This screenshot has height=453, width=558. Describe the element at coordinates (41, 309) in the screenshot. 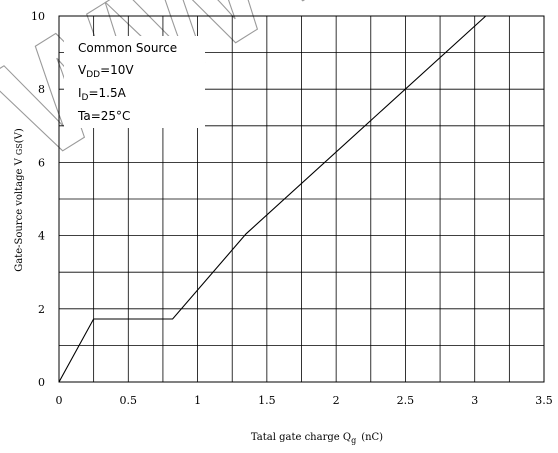

I see `y-tick-label: 2` at that location.